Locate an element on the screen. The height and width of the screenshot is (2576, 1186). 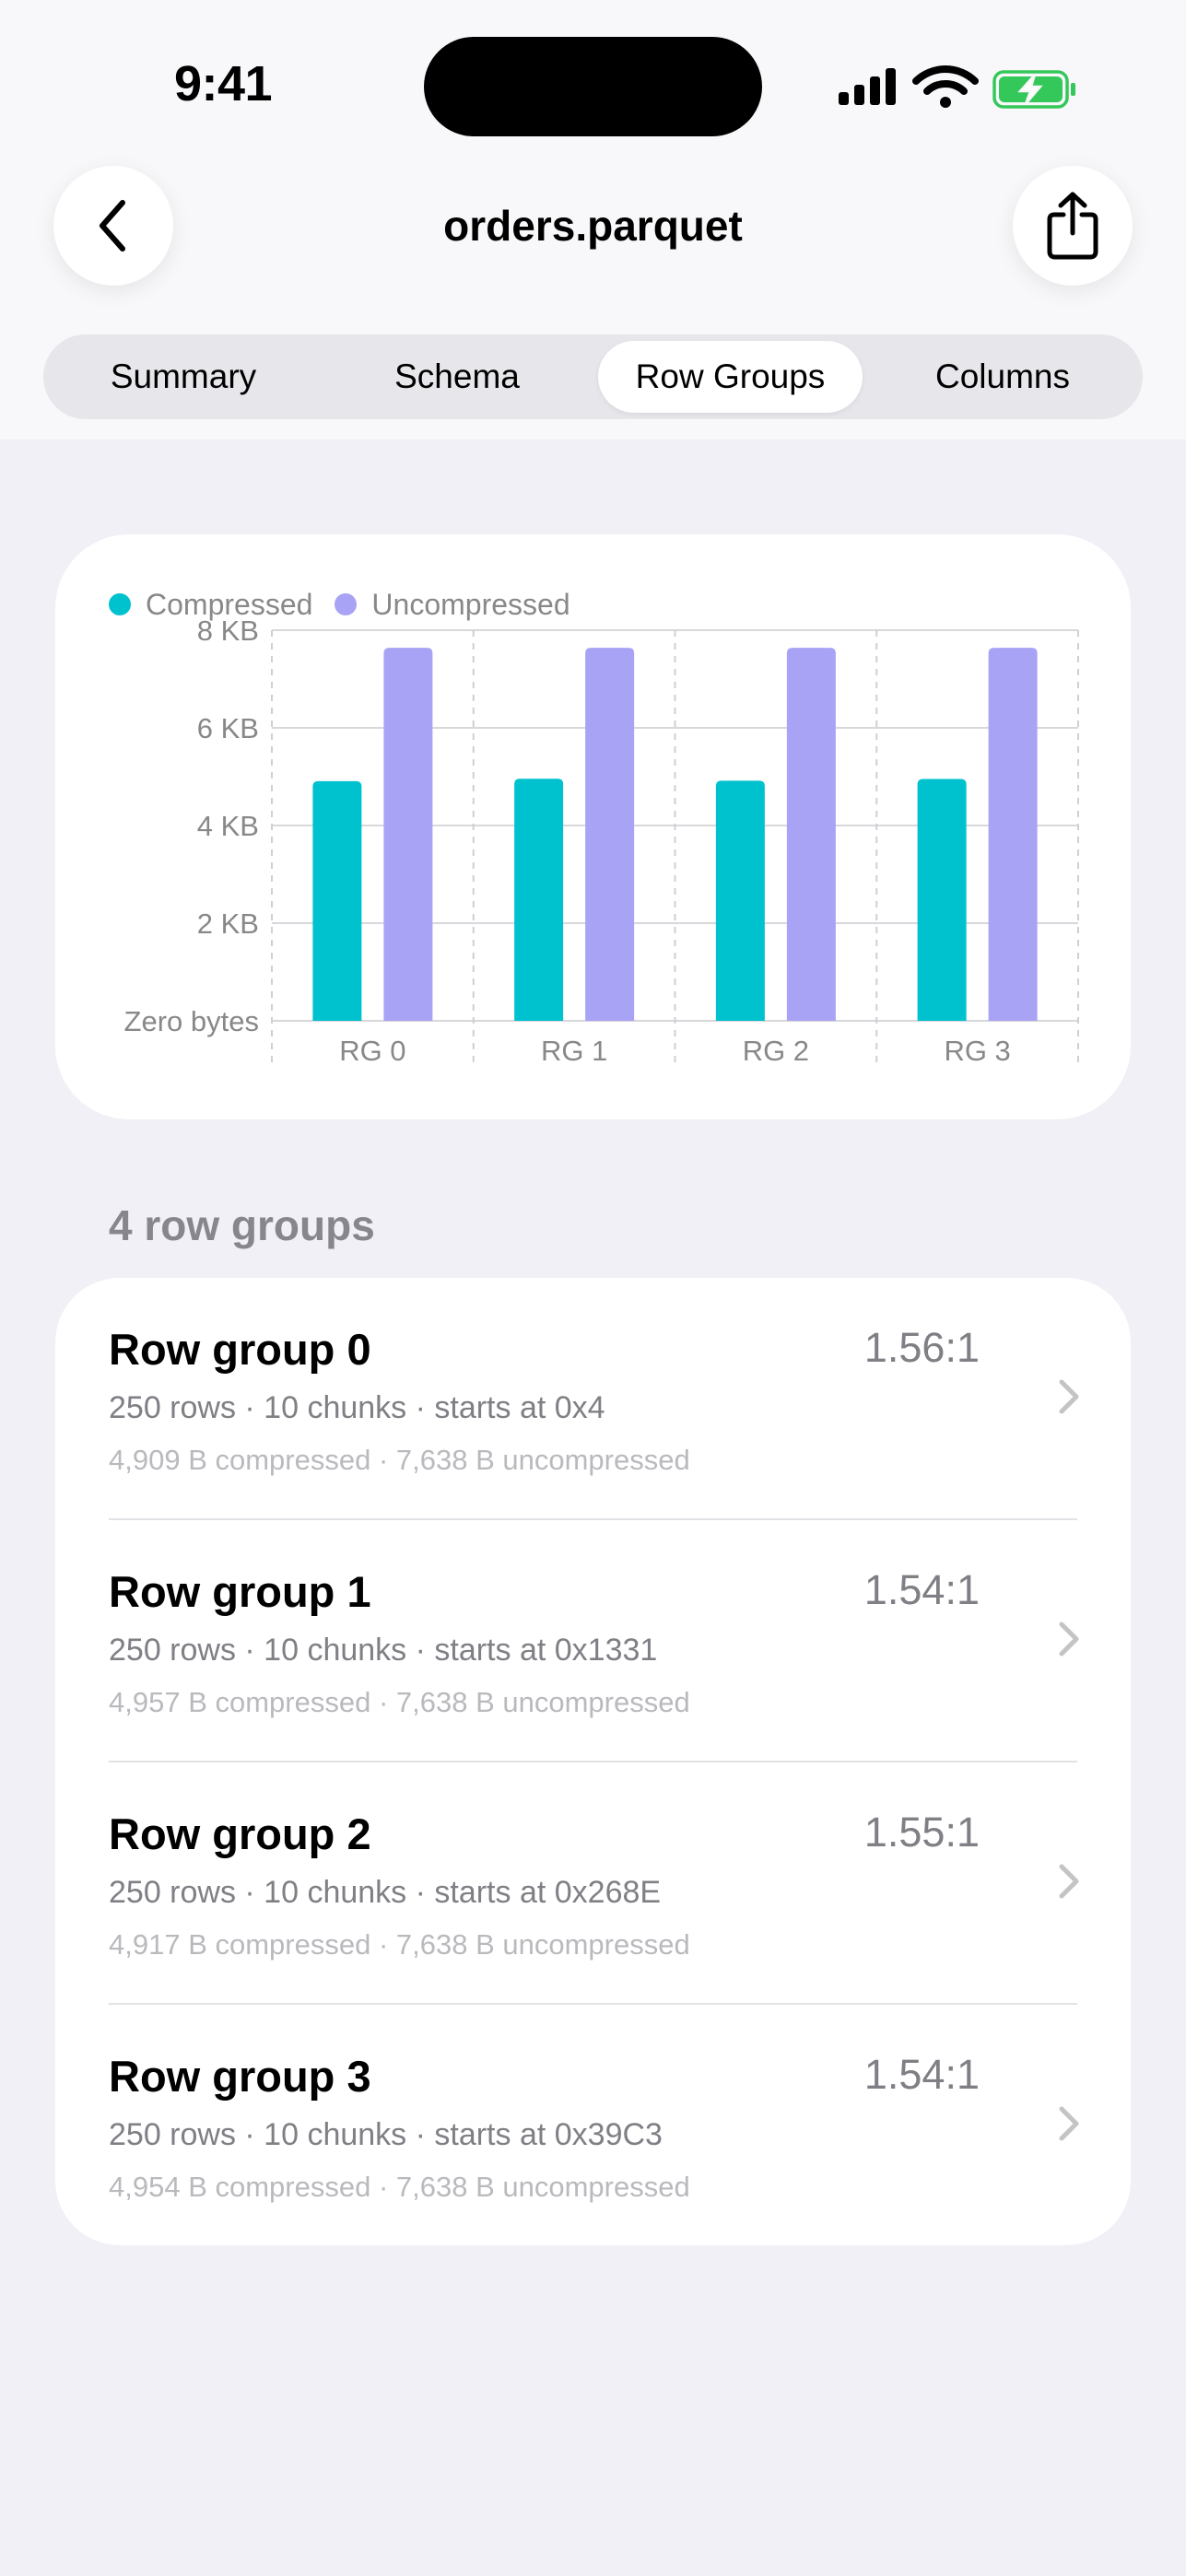
row-group-subtitle: 250 rows · 10 chunks · starts at 0x4 is located at coordinates (357, 1407).